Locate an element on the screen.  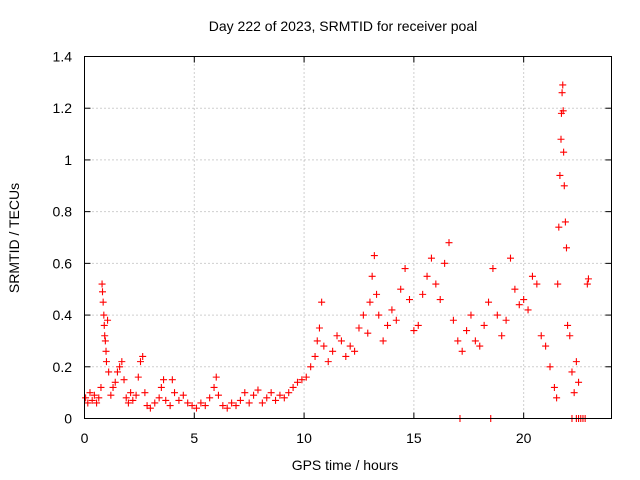
y-tick-label: 0.8 is located at coordinates (63, 212).